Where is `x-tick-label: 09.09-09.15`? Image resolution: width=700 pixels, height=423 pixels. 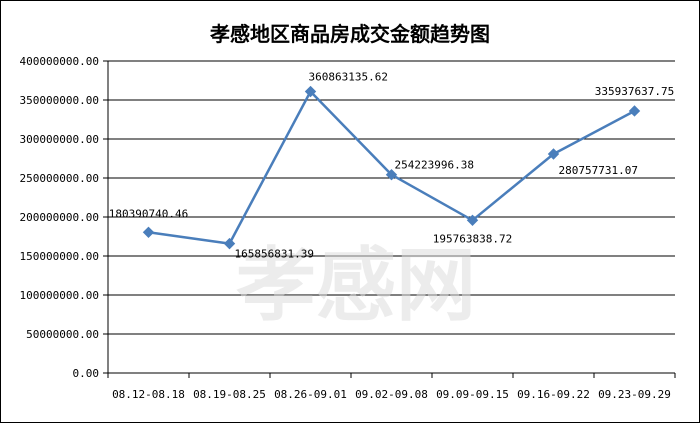
x-tick-label: 09.09-09.15 is located at coordinates (472, 394).